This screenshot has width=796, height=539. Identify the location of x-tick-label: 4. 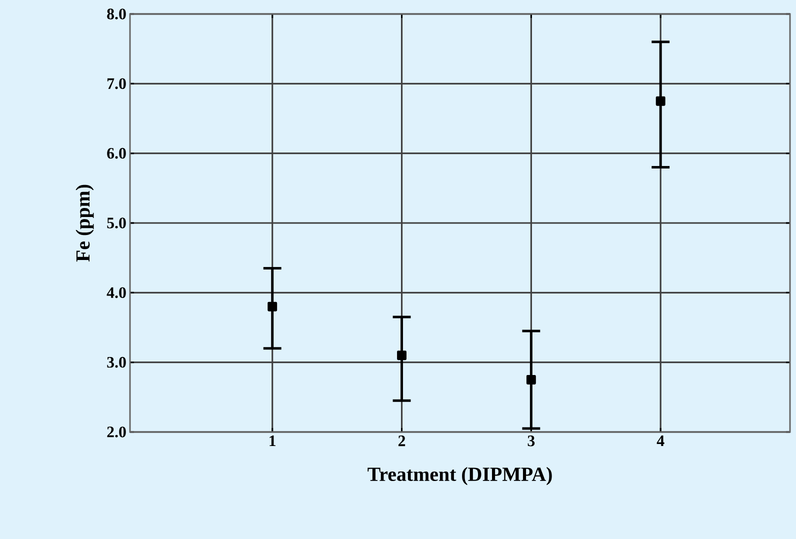
(660, 441).